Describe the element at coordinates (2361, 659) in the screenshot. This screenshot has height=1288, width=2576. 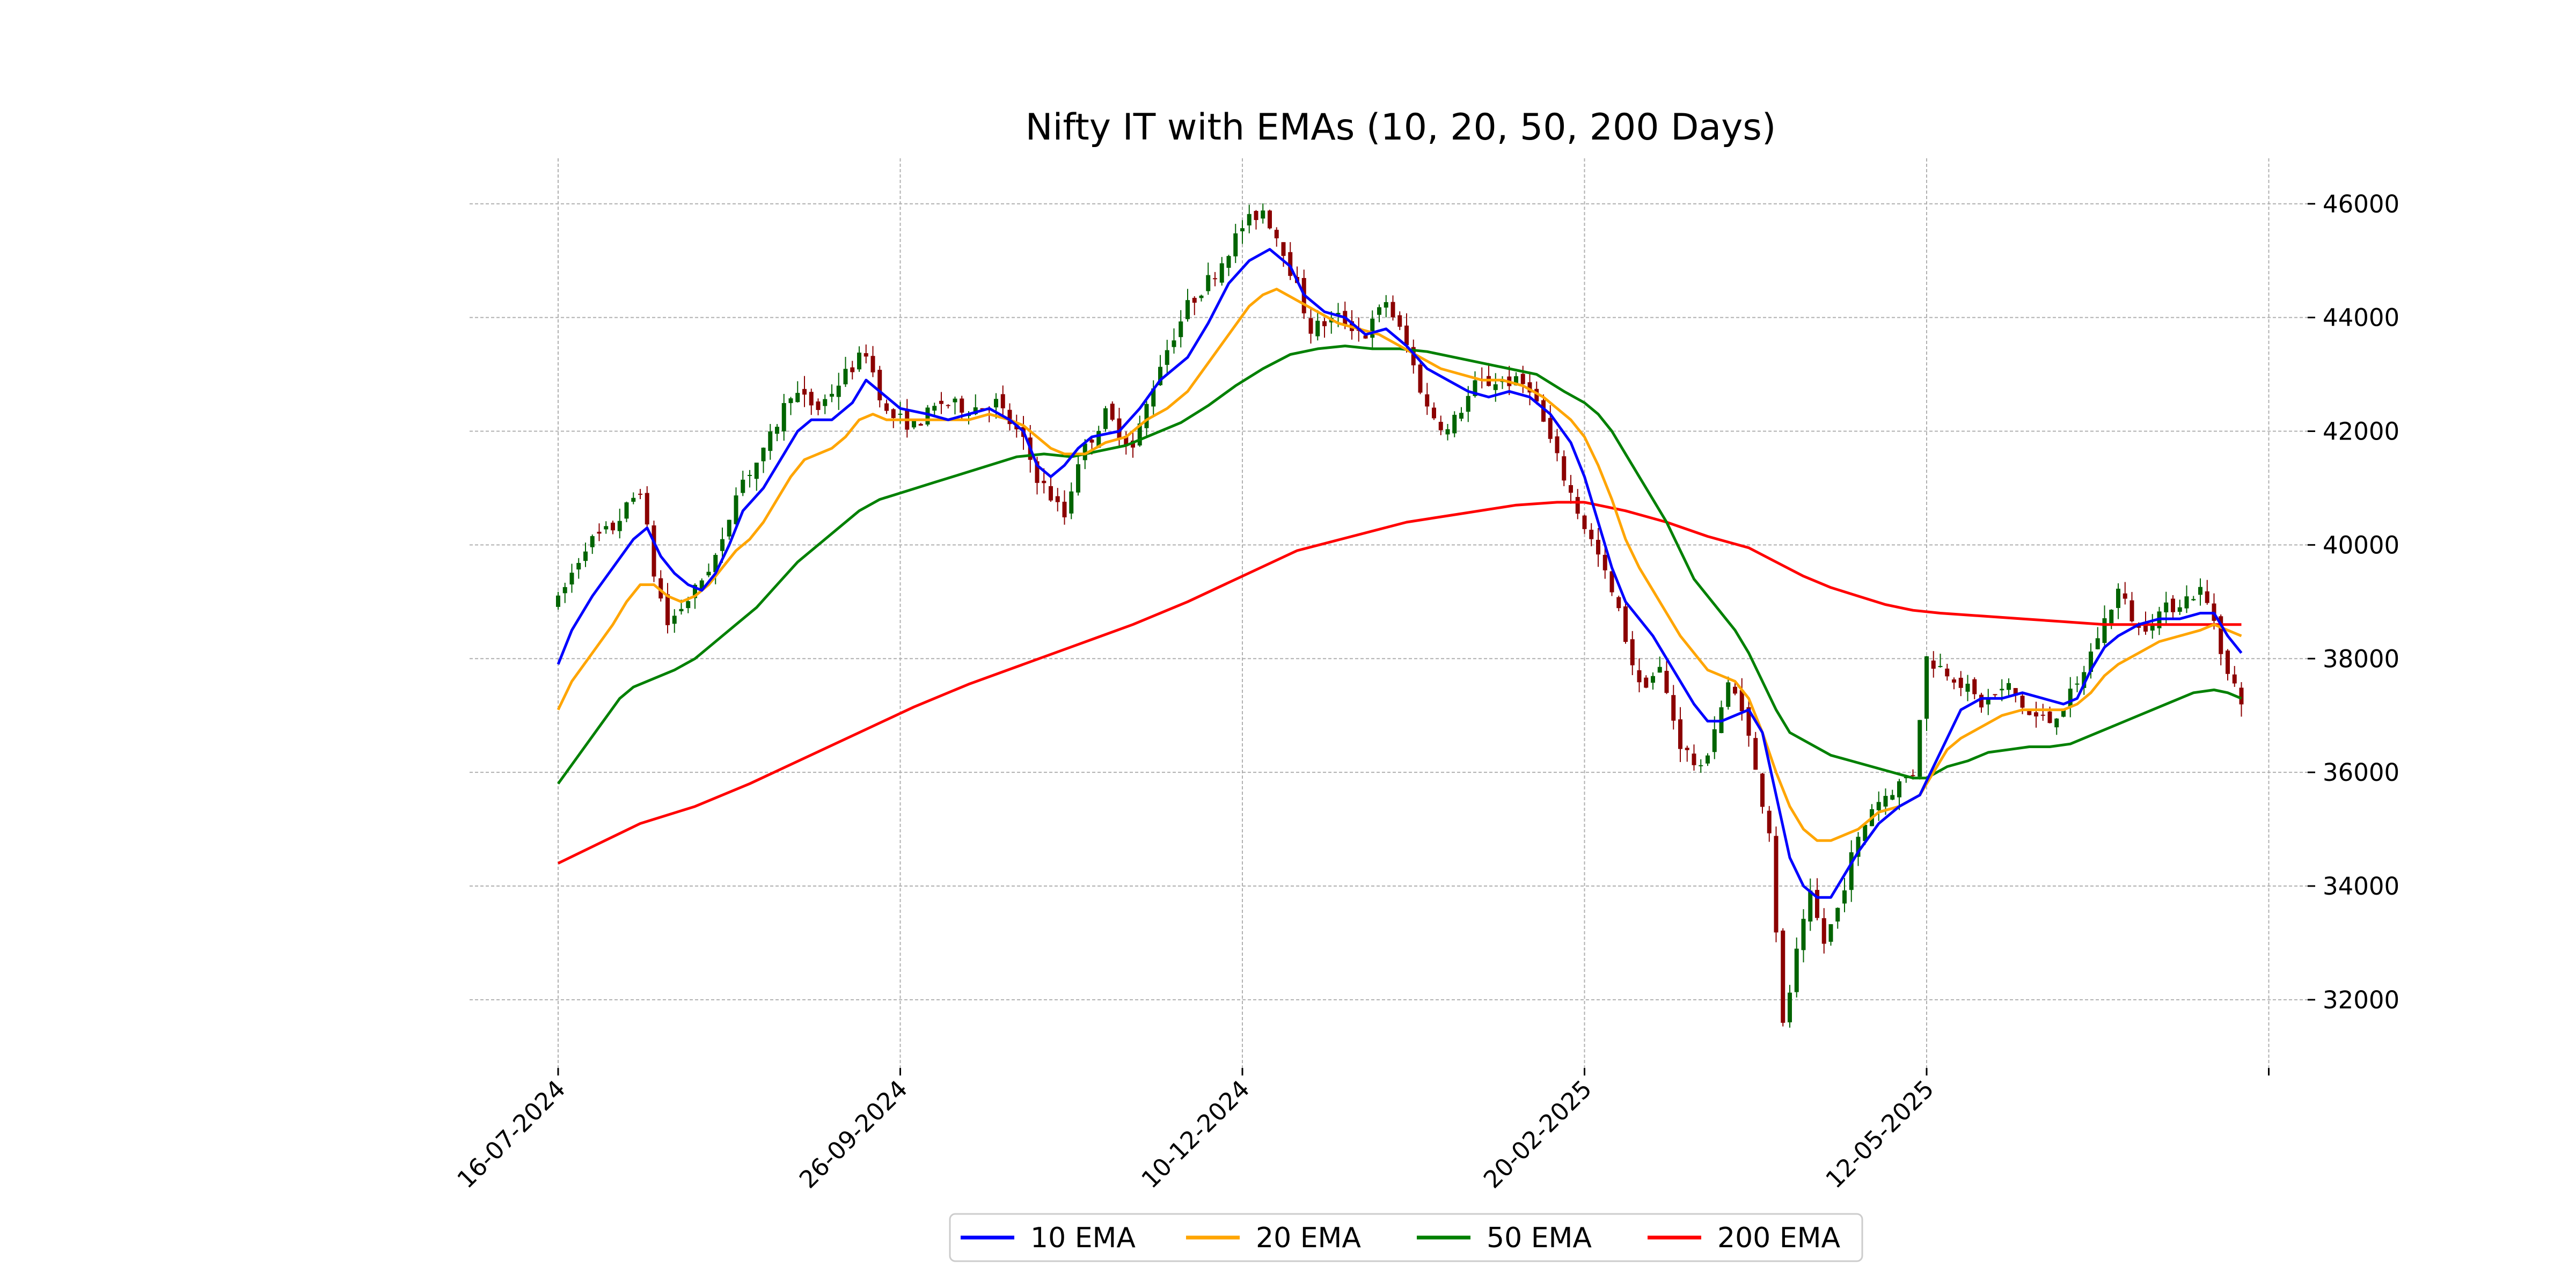
I see `y-tick-label: 38000` at that location.